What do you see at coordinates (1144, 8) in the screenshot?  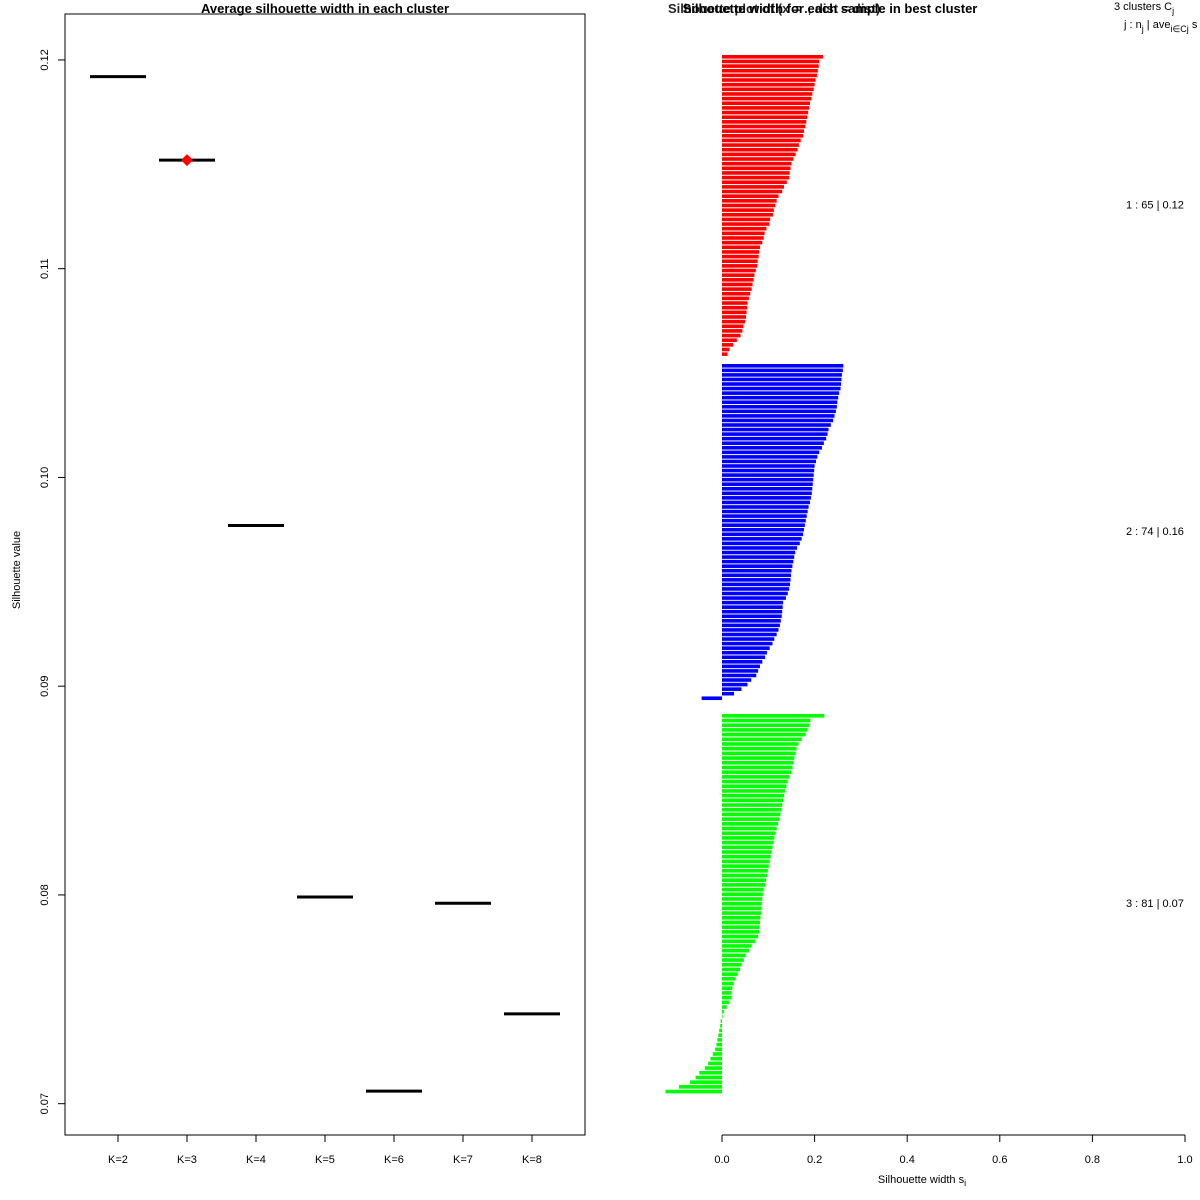 I see `header-cluster-count: 3 clusters Cj` at bounding box center [1144, 8].